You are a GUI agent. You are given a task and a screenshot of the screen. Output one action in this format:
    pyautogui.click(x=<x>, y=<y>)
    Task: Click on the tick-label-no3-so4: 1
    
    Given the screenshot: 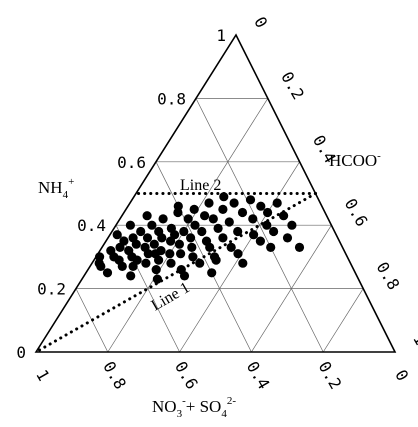 What is the action you would take?
    pyautogui.click(x=42, y=375)
    